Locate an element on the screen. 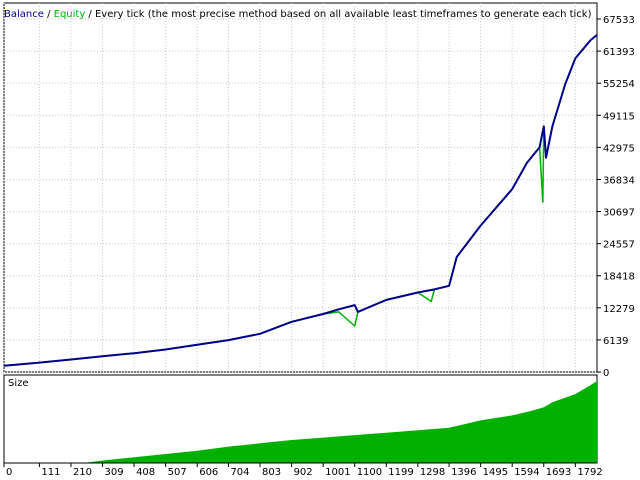 The height and width of the screenshot is (480, 640). x-tick-label: 803 is located at coordinates (271, 472).